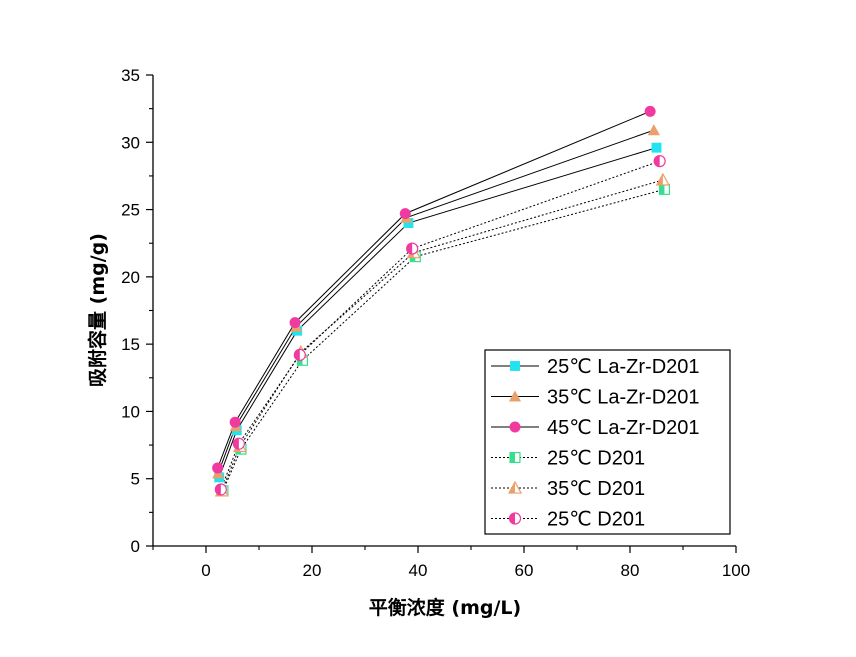 The image size is (856, 657). I want to click on y-tick-label: 35, so click(130, 75).